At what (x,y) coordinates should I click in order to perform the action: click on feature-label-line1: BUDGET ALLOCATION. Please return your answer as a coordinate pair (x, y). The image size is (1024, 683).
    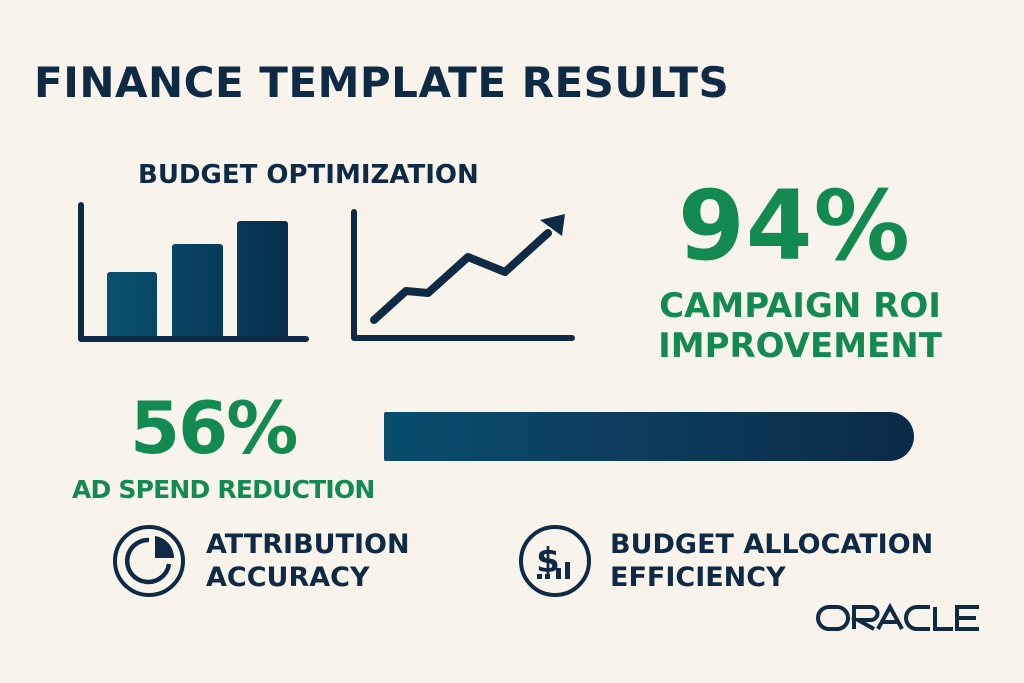
    Looking at the image, I should click on (772, 544).